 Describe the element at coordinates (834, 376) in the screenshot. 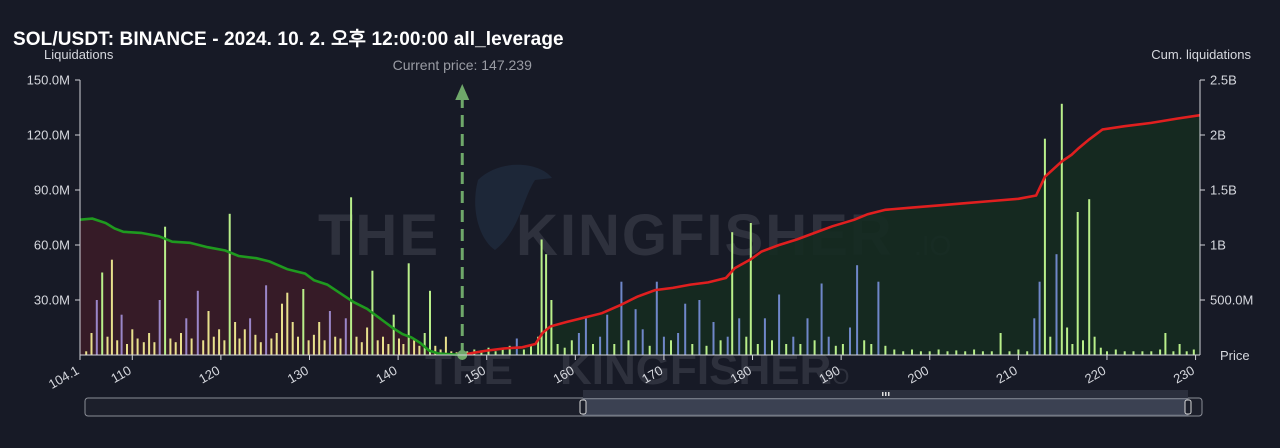

I see `svg-text: .IO` at that location.